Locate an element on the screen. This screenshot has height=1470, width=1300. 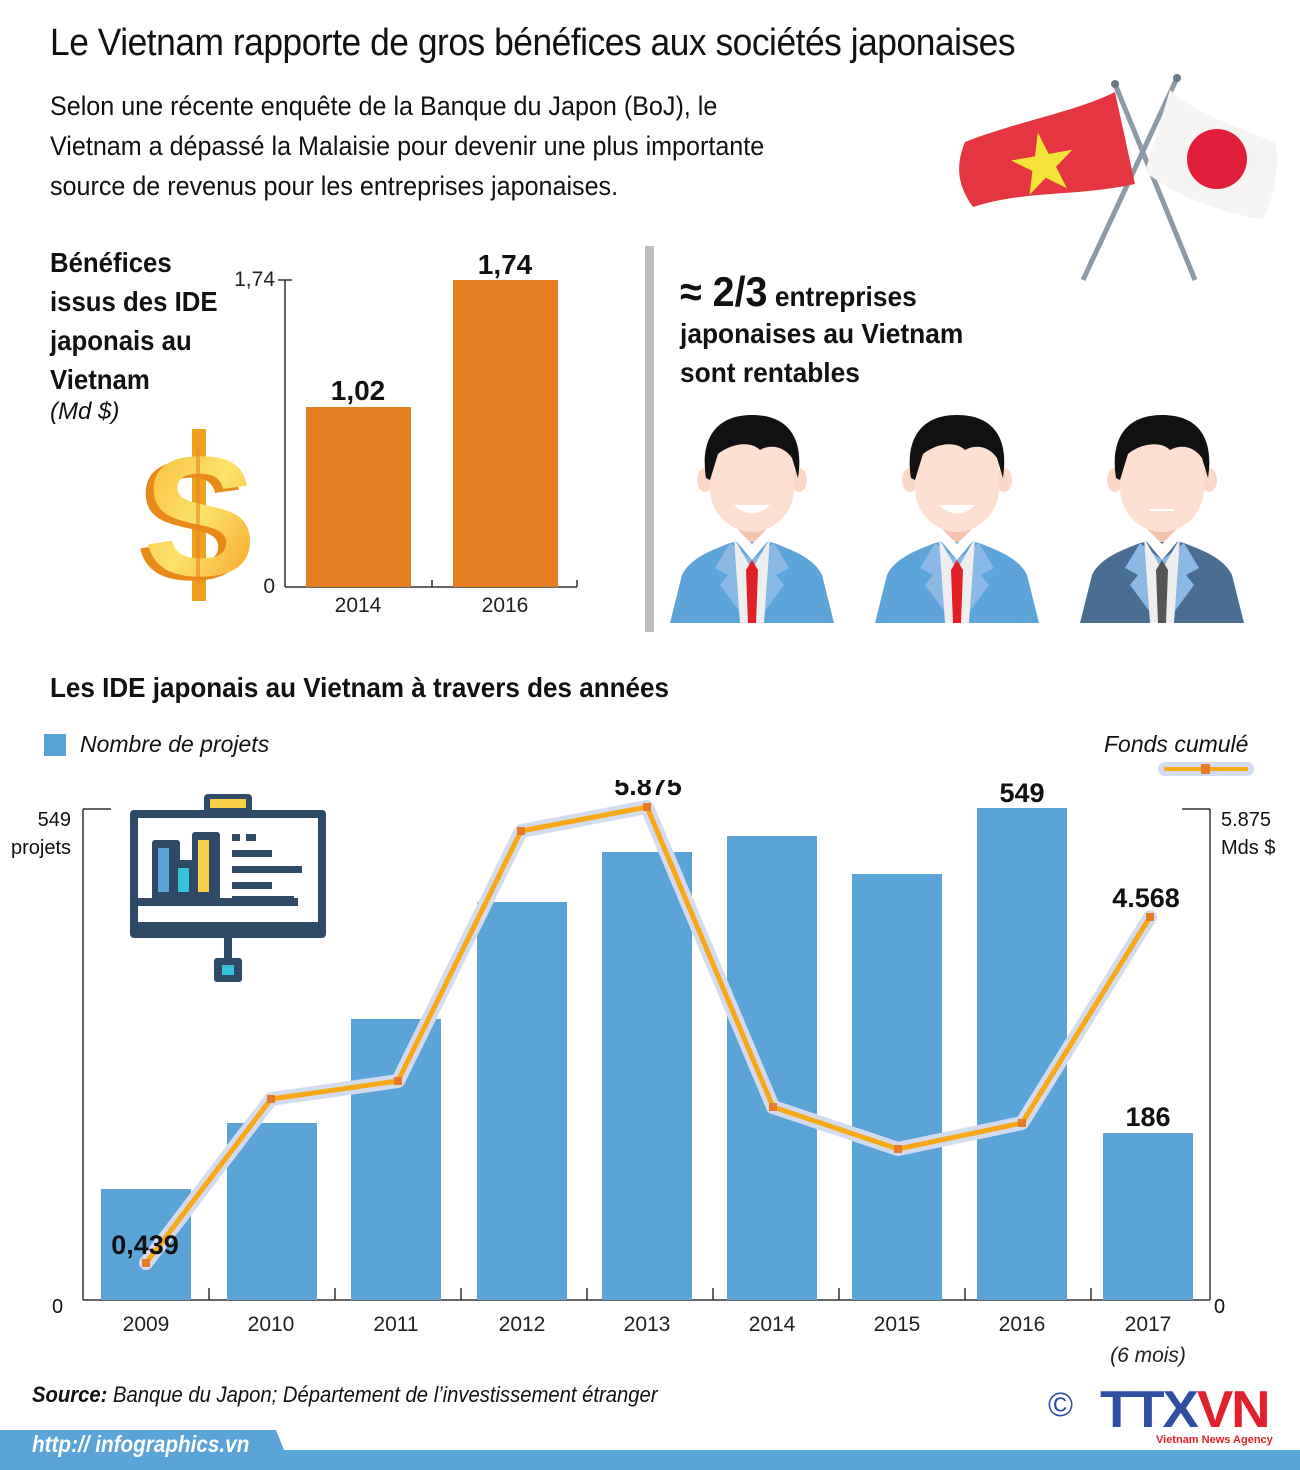
svg-text: 2012 is located at coordinates (522, 1324).